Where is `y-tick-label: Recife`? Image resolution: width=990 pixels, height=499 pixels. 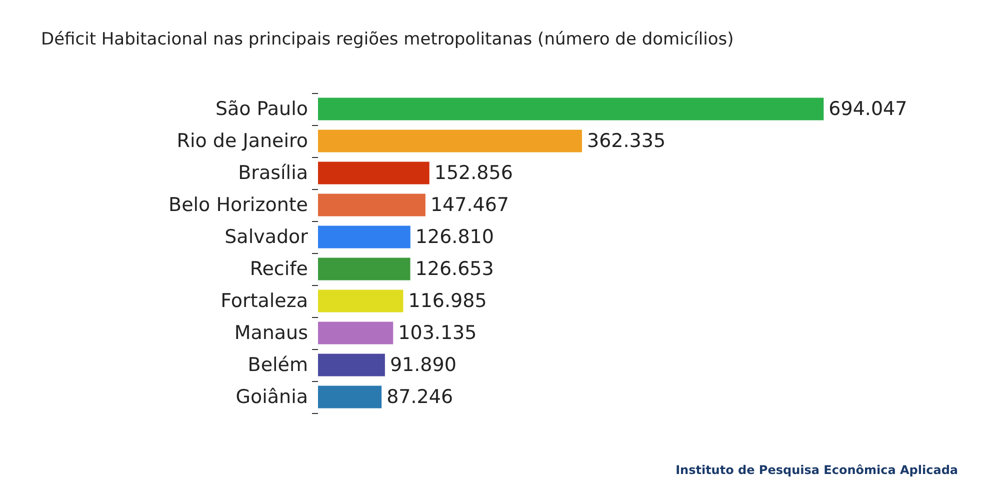
y-tick-label: Recife is located at coordinates (279, 269).